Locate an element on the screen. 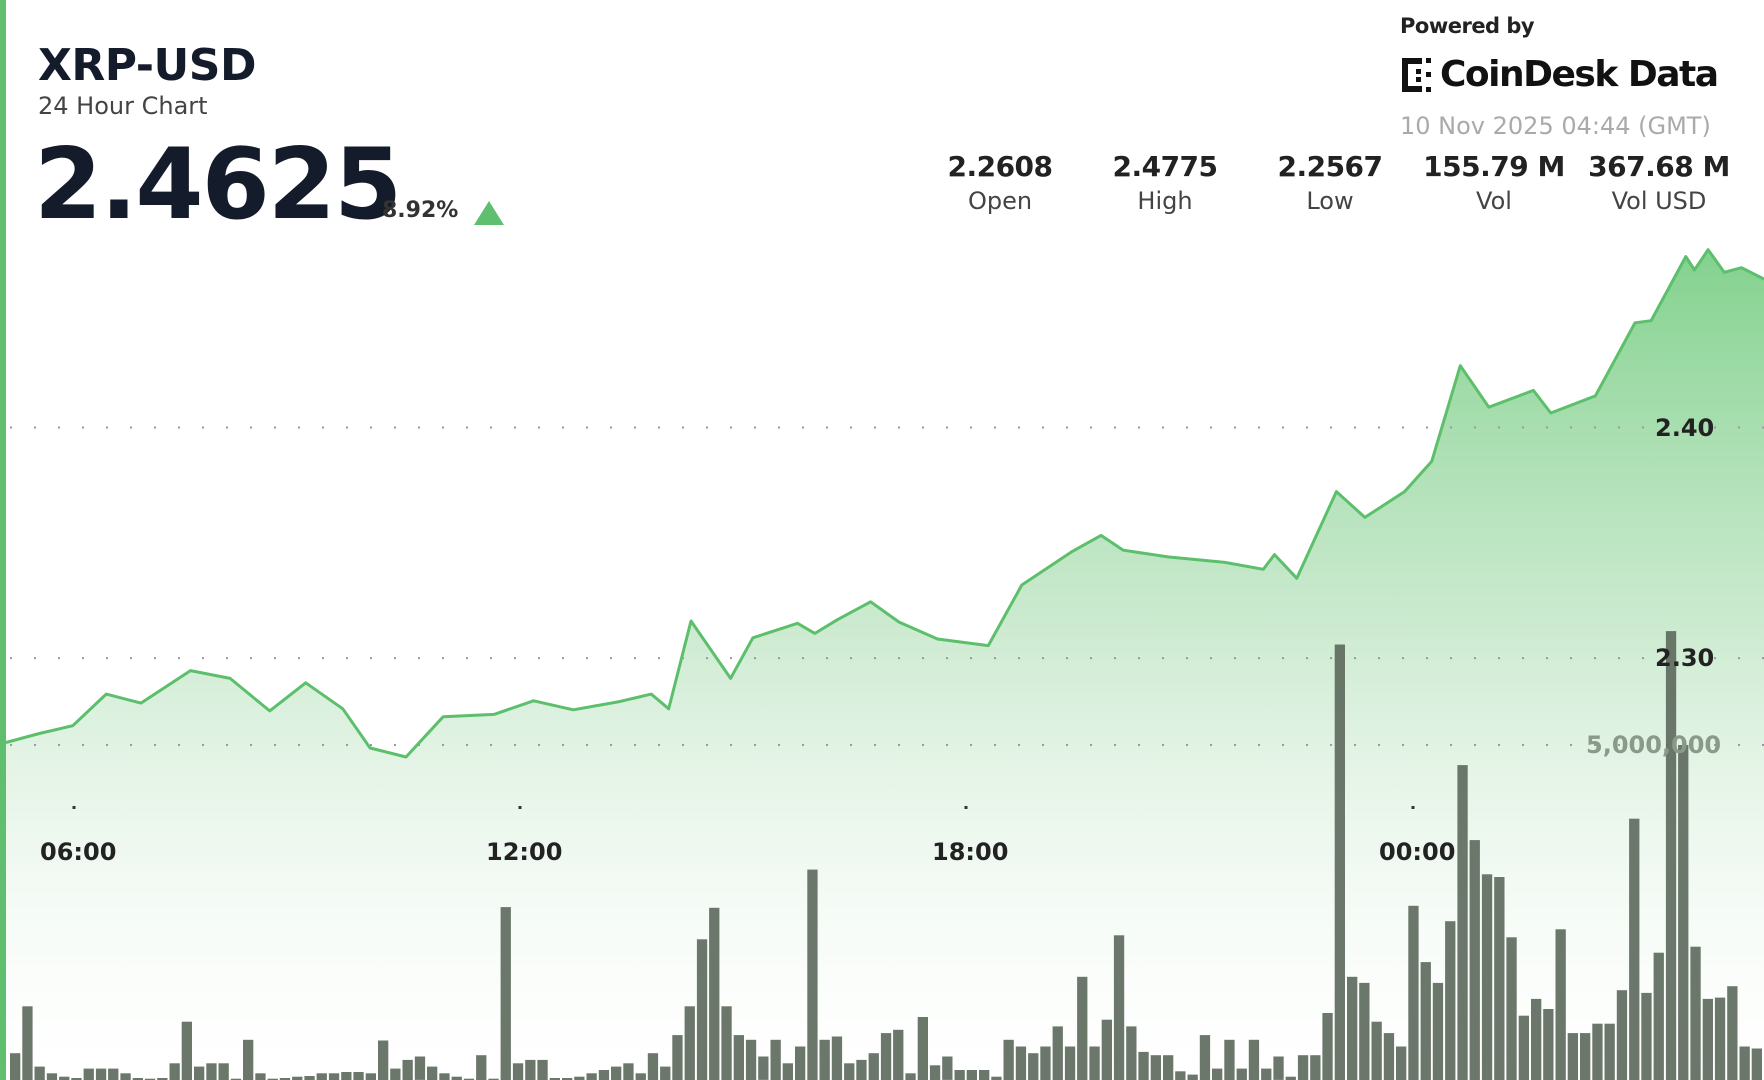  chart-subtitle: 24 Hour Chart is located at coordinates (123, 106).